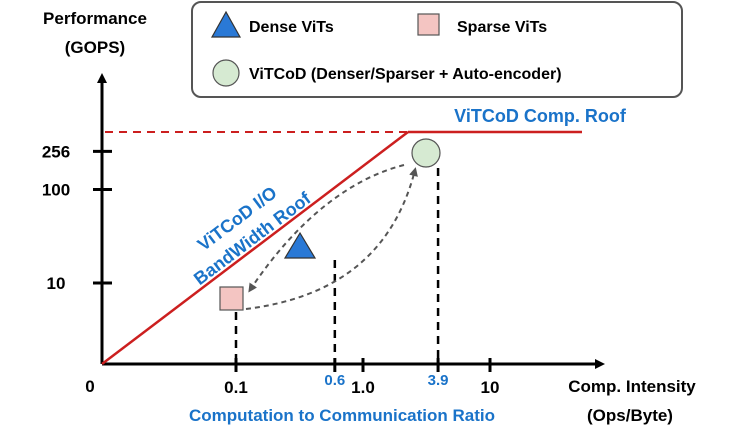  Describe the element at coordinates (502, 27) in the screenshot. I see `legend-sparse-label: Sparse ViTs` at that location.